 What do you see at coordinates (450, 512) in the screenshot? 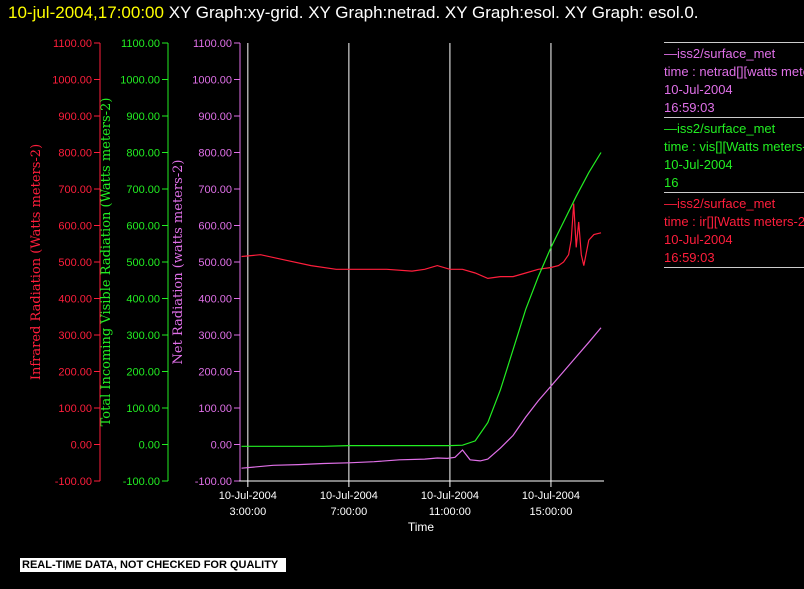
I see `x-tick-label-time: 11:00:00` at bounding box center [450, 512].